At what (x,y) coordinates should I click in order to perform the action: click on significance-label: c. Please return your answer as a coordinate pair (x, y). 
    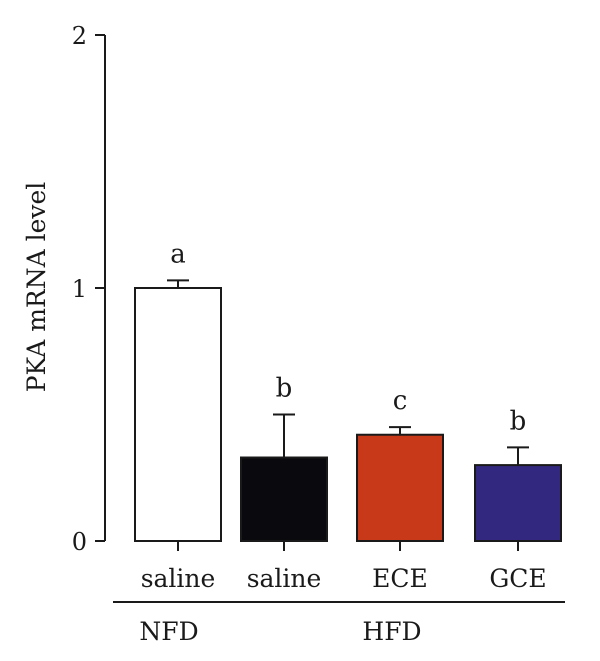
    Looking at the image, I should click on (400, 401).